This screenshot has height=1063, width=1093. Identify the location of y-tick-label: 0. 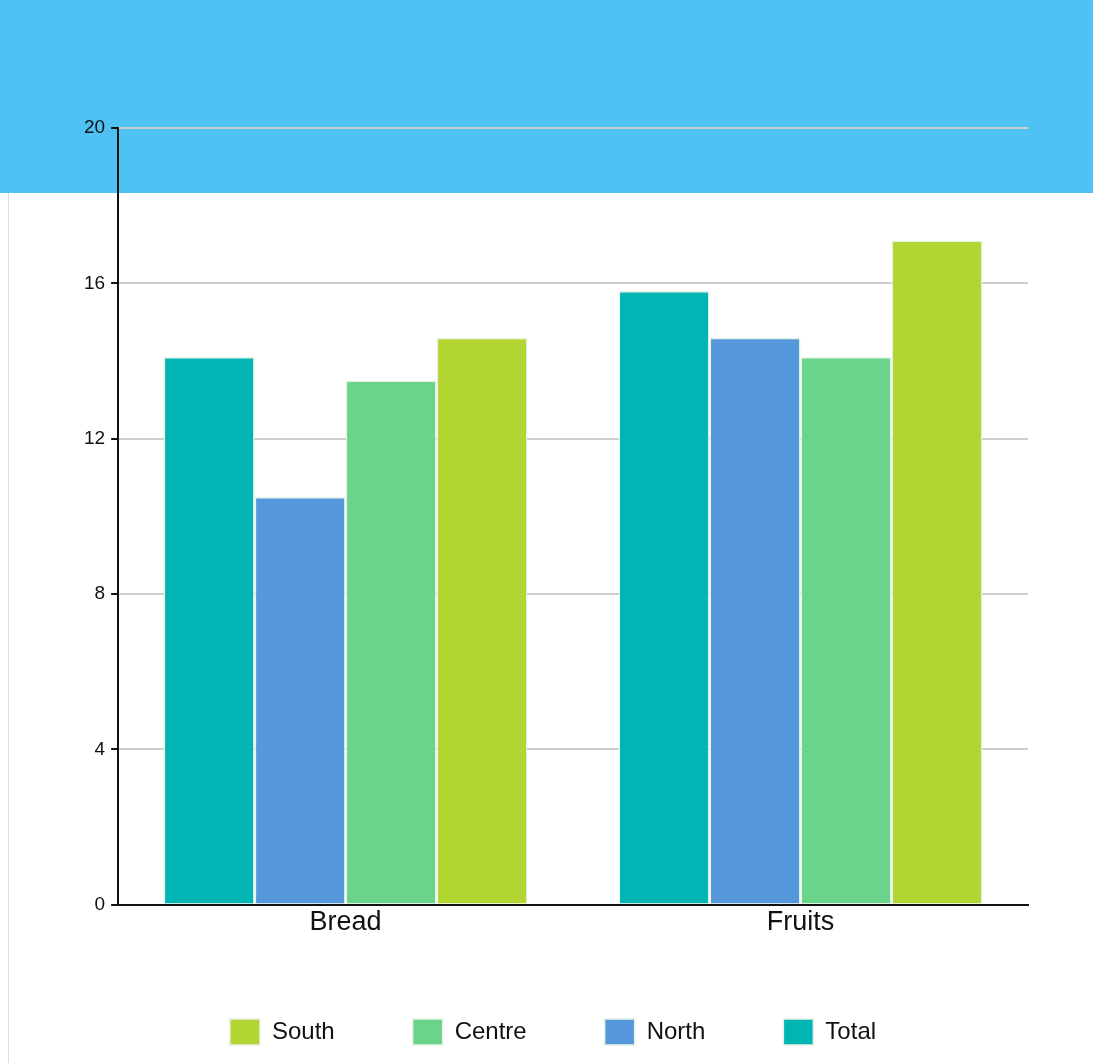
(100, 903).